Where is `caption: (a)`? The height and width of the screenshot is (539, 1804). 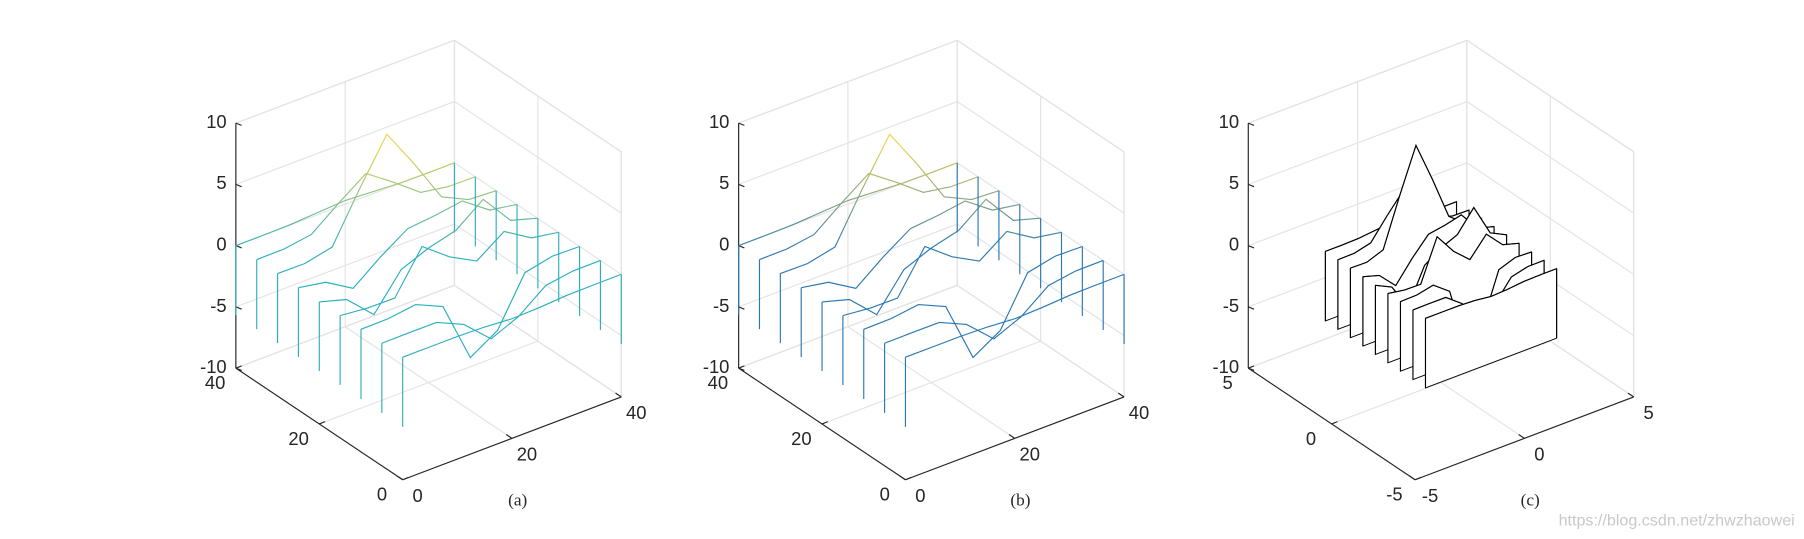 caption: (a) is located at coordinates (517, 500).